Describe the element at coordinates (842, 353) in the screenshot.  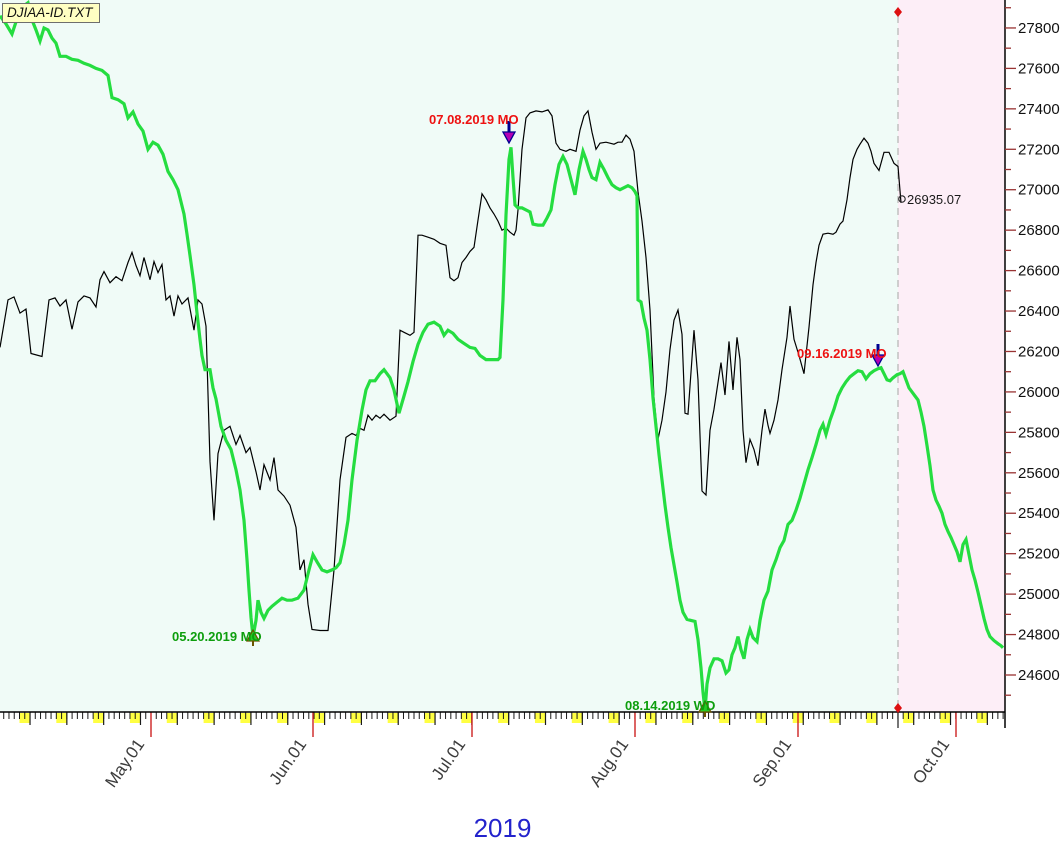
I see `annotation-top-0916: 09.16.2019 MO` at that location.